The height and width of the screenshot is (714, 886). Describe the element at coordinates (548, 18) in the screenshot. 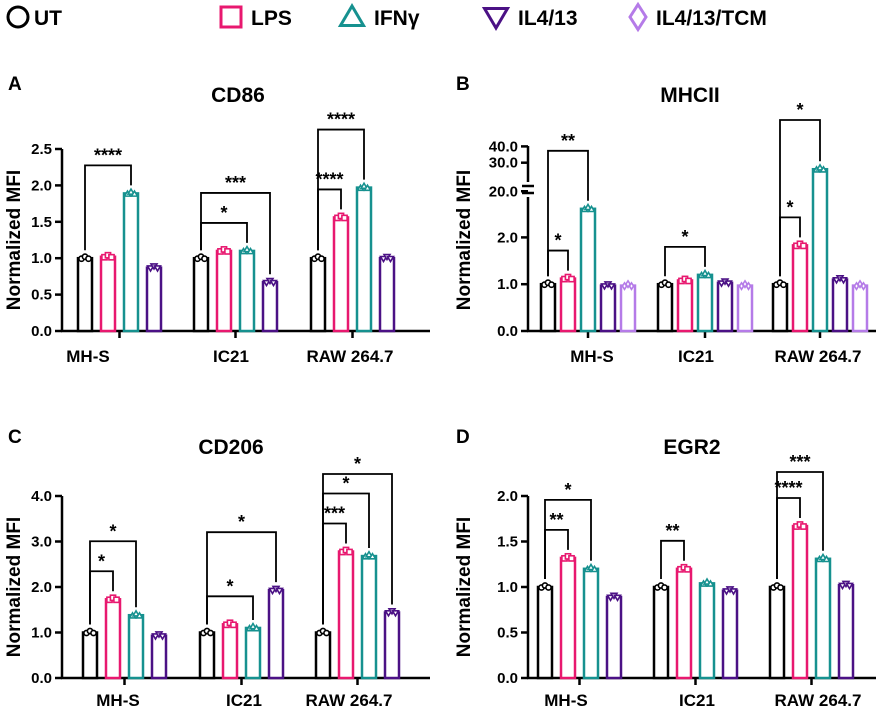

I see `legend-label: IL4/13` at that location.